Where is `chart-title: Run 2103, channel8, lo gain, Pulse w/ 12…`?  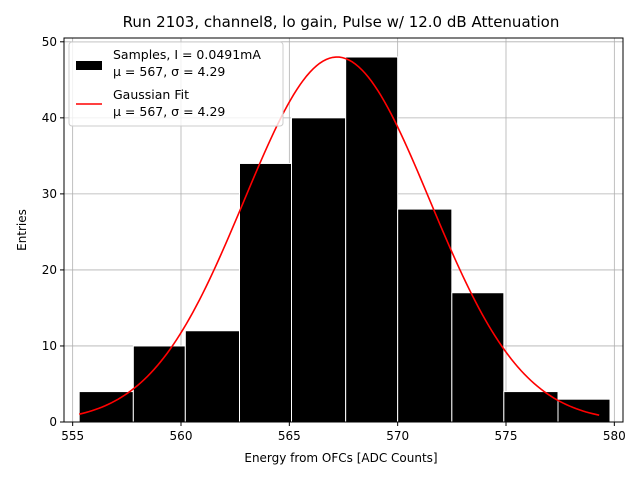 chart-title: Run 2103, channel8, lo gain, Pulse w/ 12… is located at coordinates (341, 22).